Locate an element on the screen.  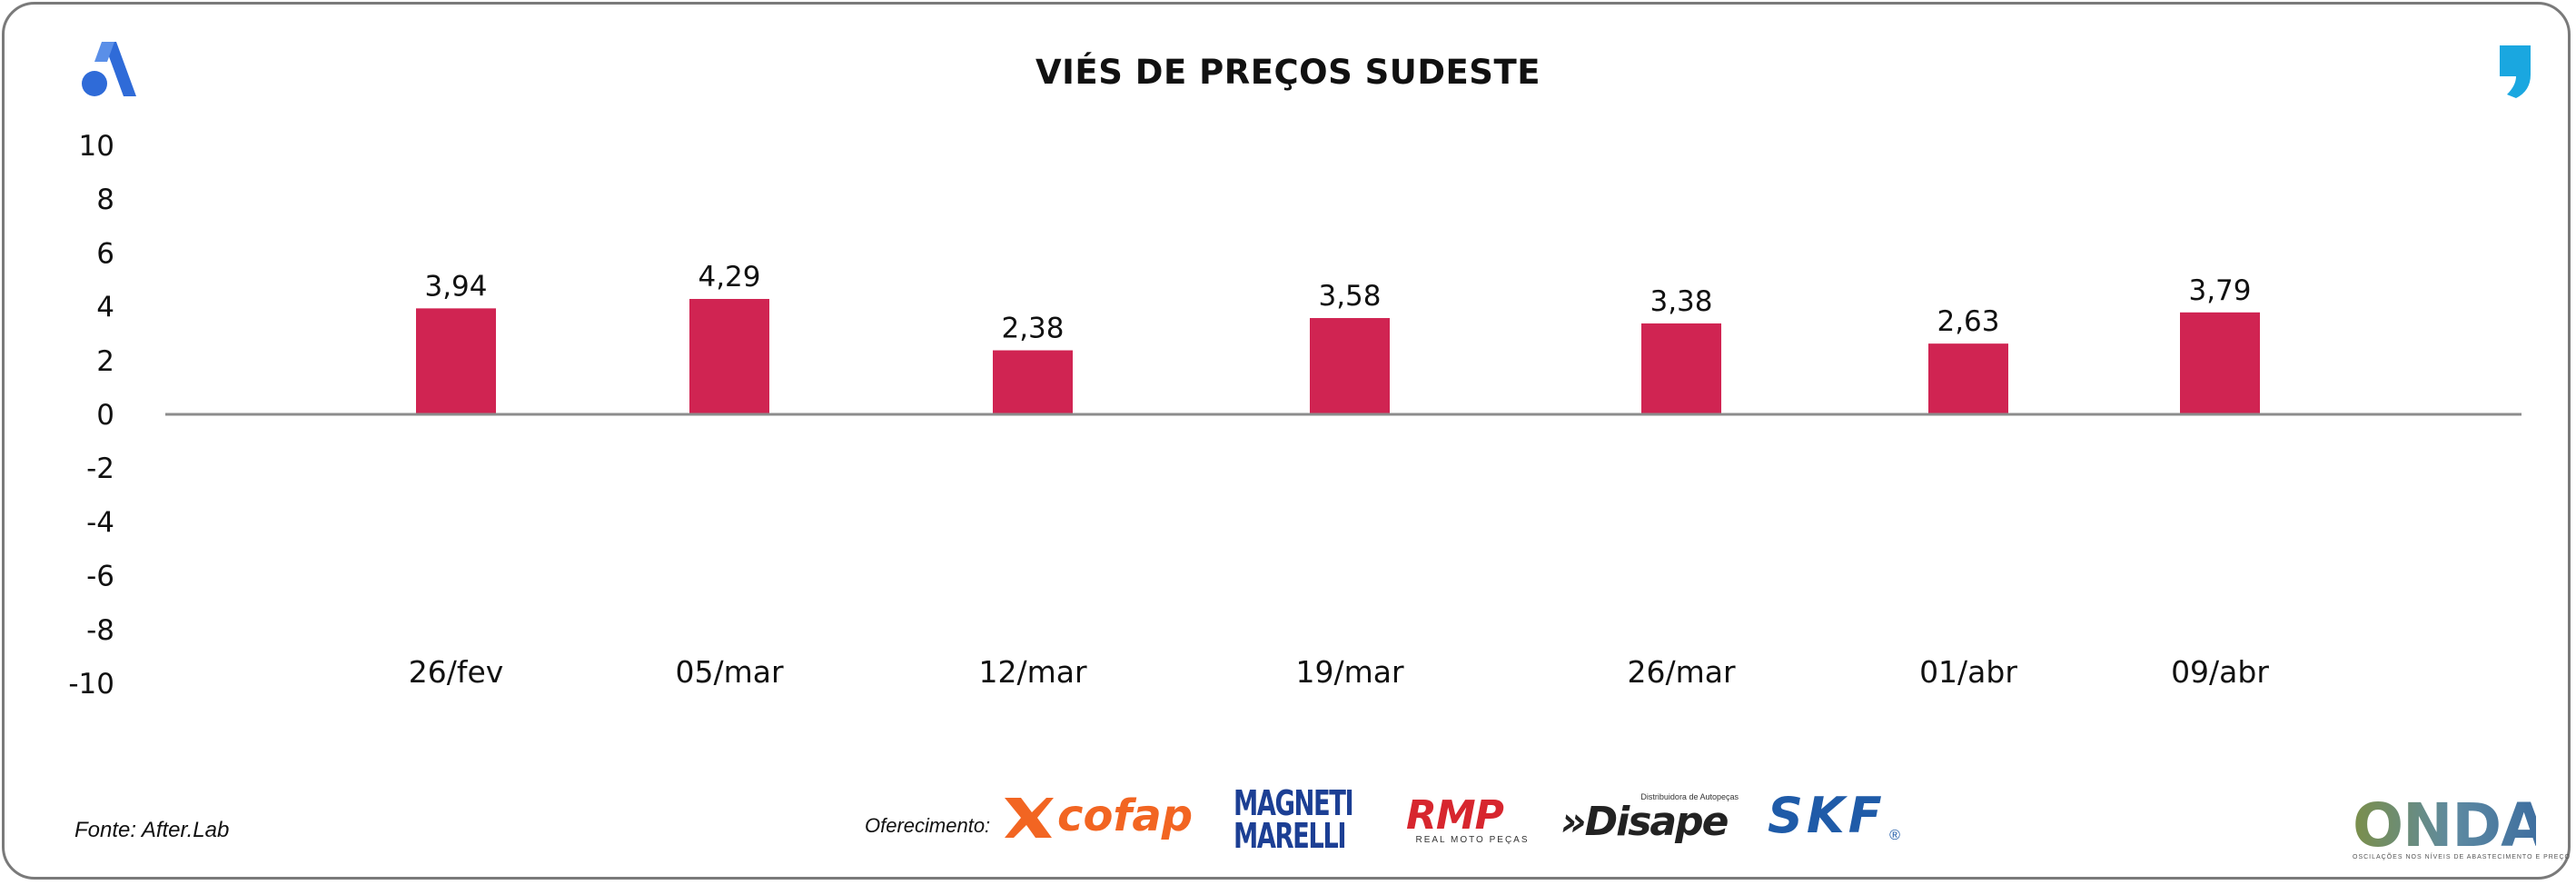
disape-logo: Distribuidora de Autopeças »Disape is located at coordinates (1649, 820).